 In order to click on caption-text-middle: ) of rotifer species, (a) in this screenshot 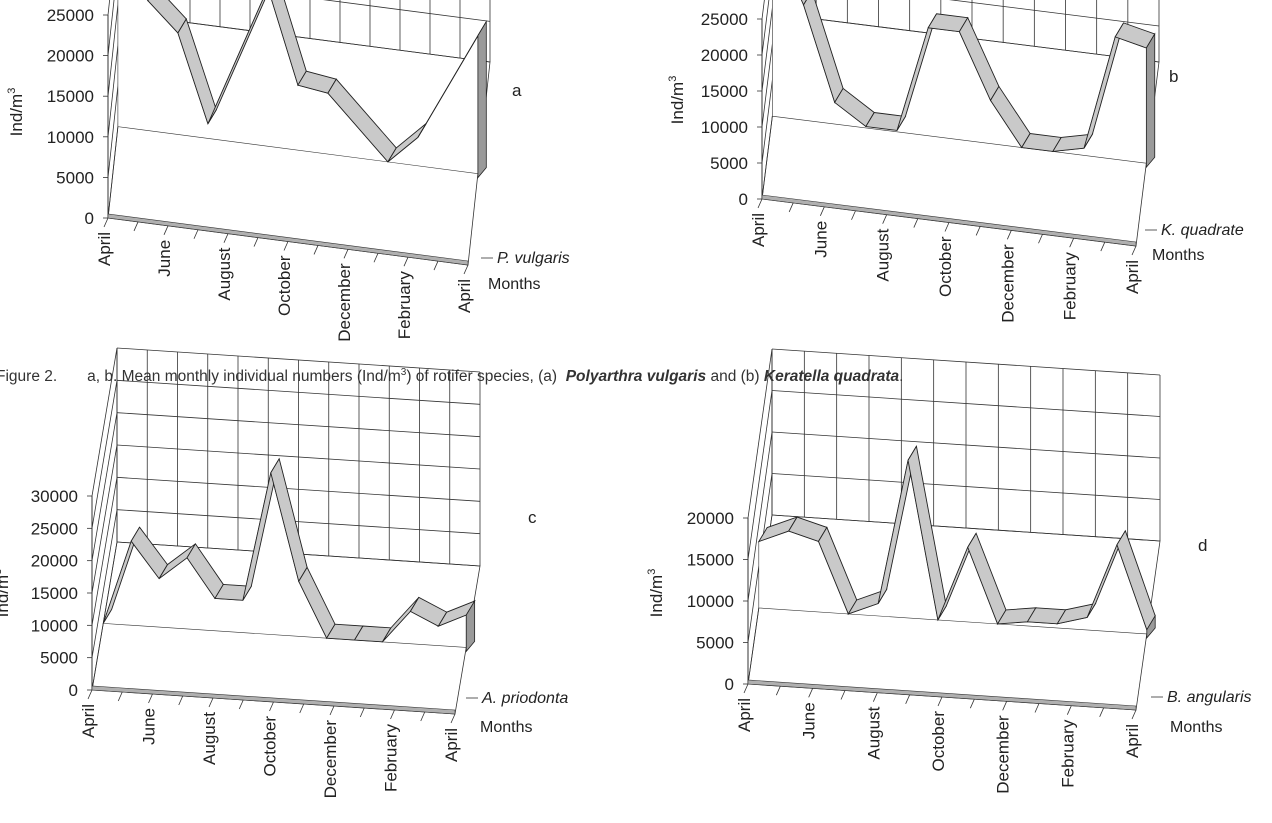, I will do `click(482, 377)`.